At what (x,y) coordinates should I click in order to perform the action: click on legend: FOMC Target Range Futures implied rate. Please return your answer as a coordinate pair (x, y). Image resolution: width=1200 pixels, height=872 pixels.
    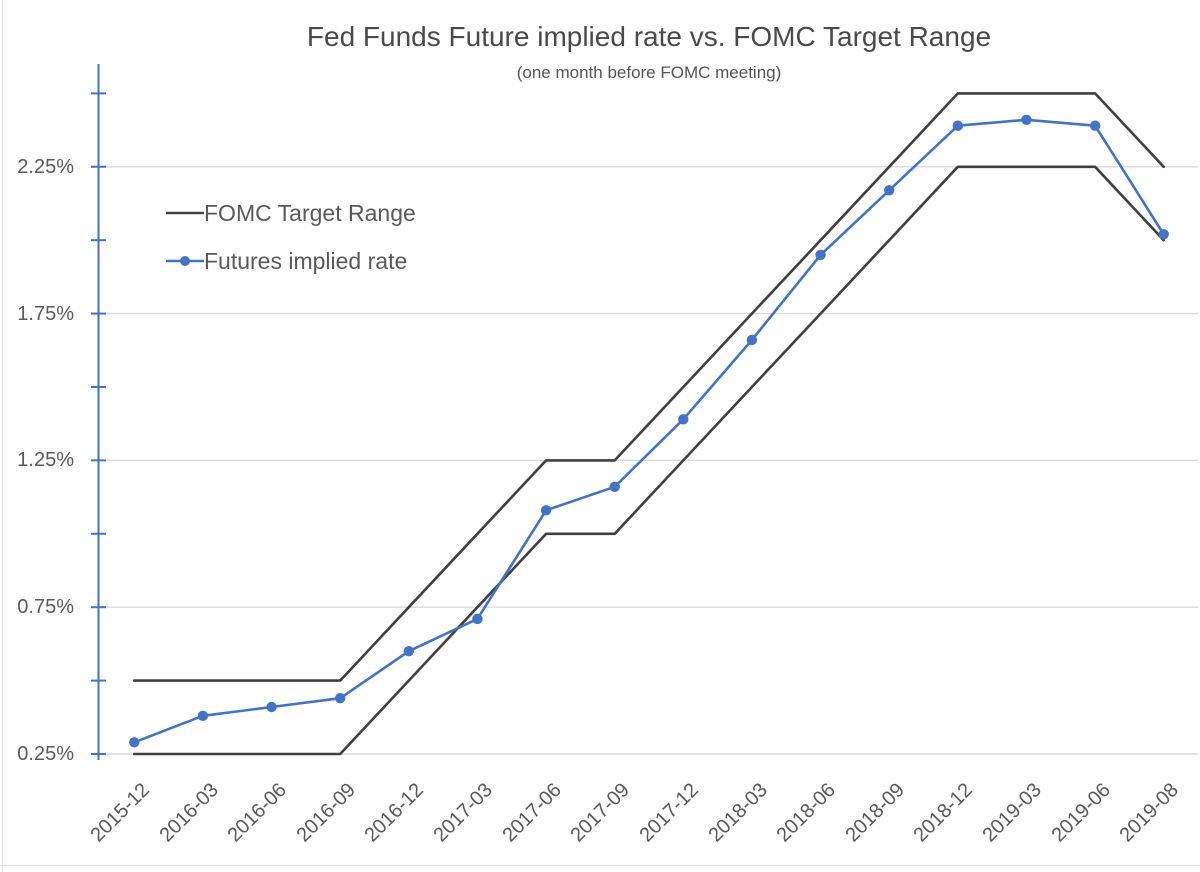
    Looking at the image, I should click on (291, 248).